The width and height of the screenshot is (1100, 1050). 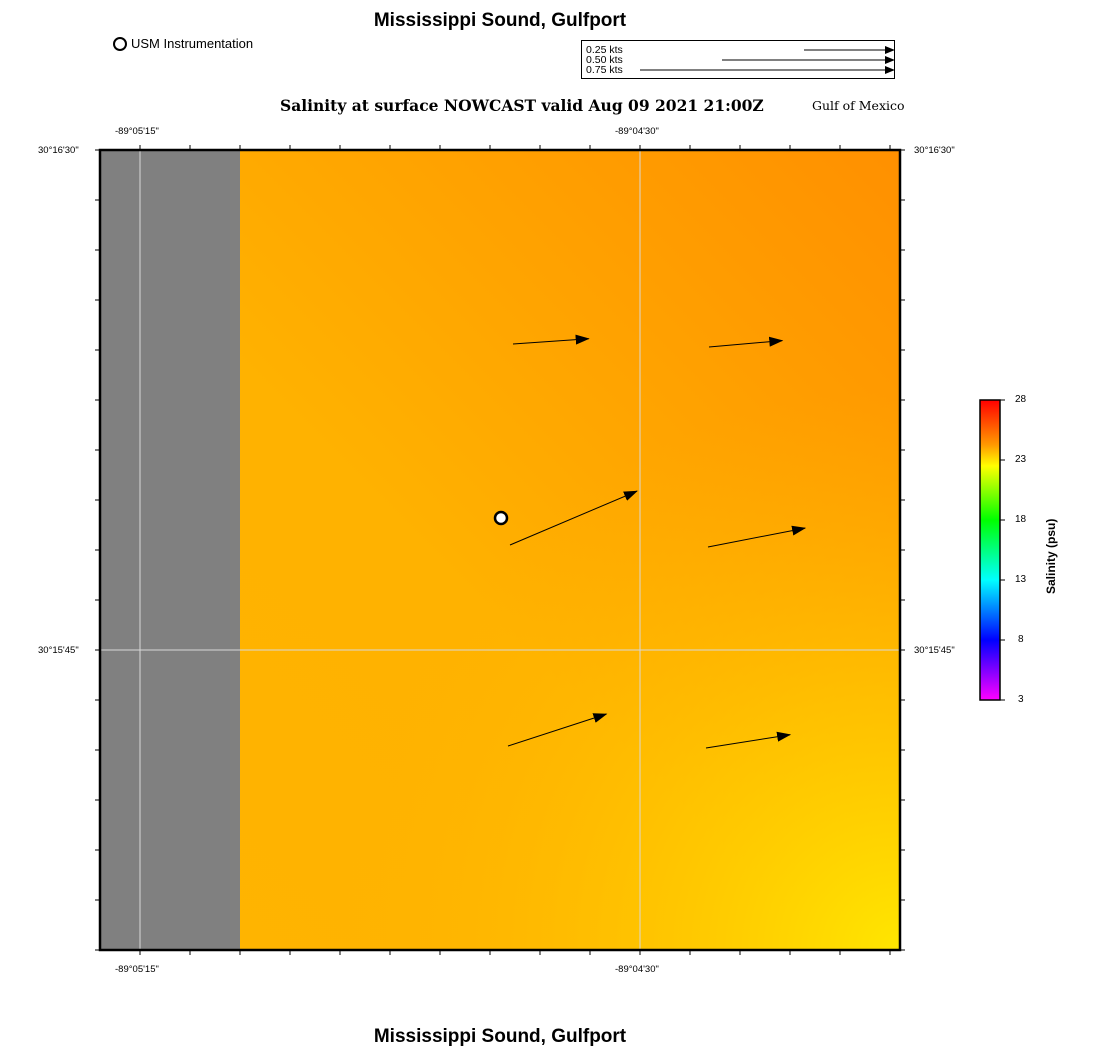 I want to click on colorbar-tick-8: 8, so click(x=1021, y=639).